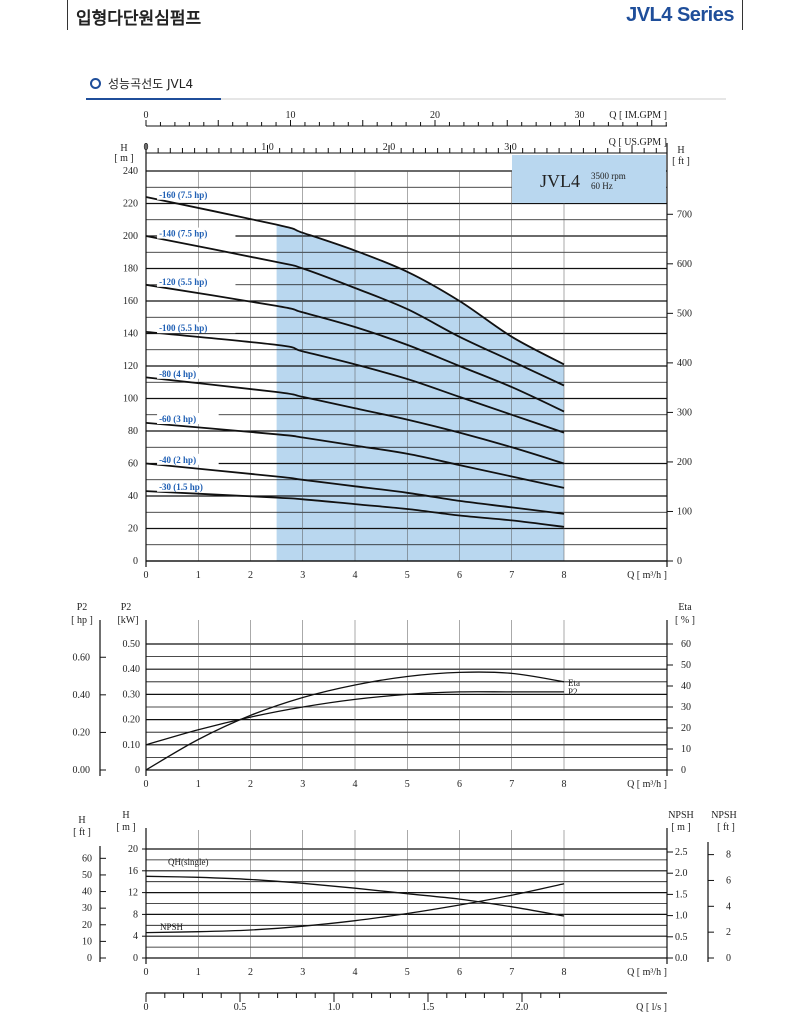 This screenshot has height=1016, width=800. Describe the element at coordinates (130, 236) in the screenshot. I see `h-tick-label: 200` at that location.